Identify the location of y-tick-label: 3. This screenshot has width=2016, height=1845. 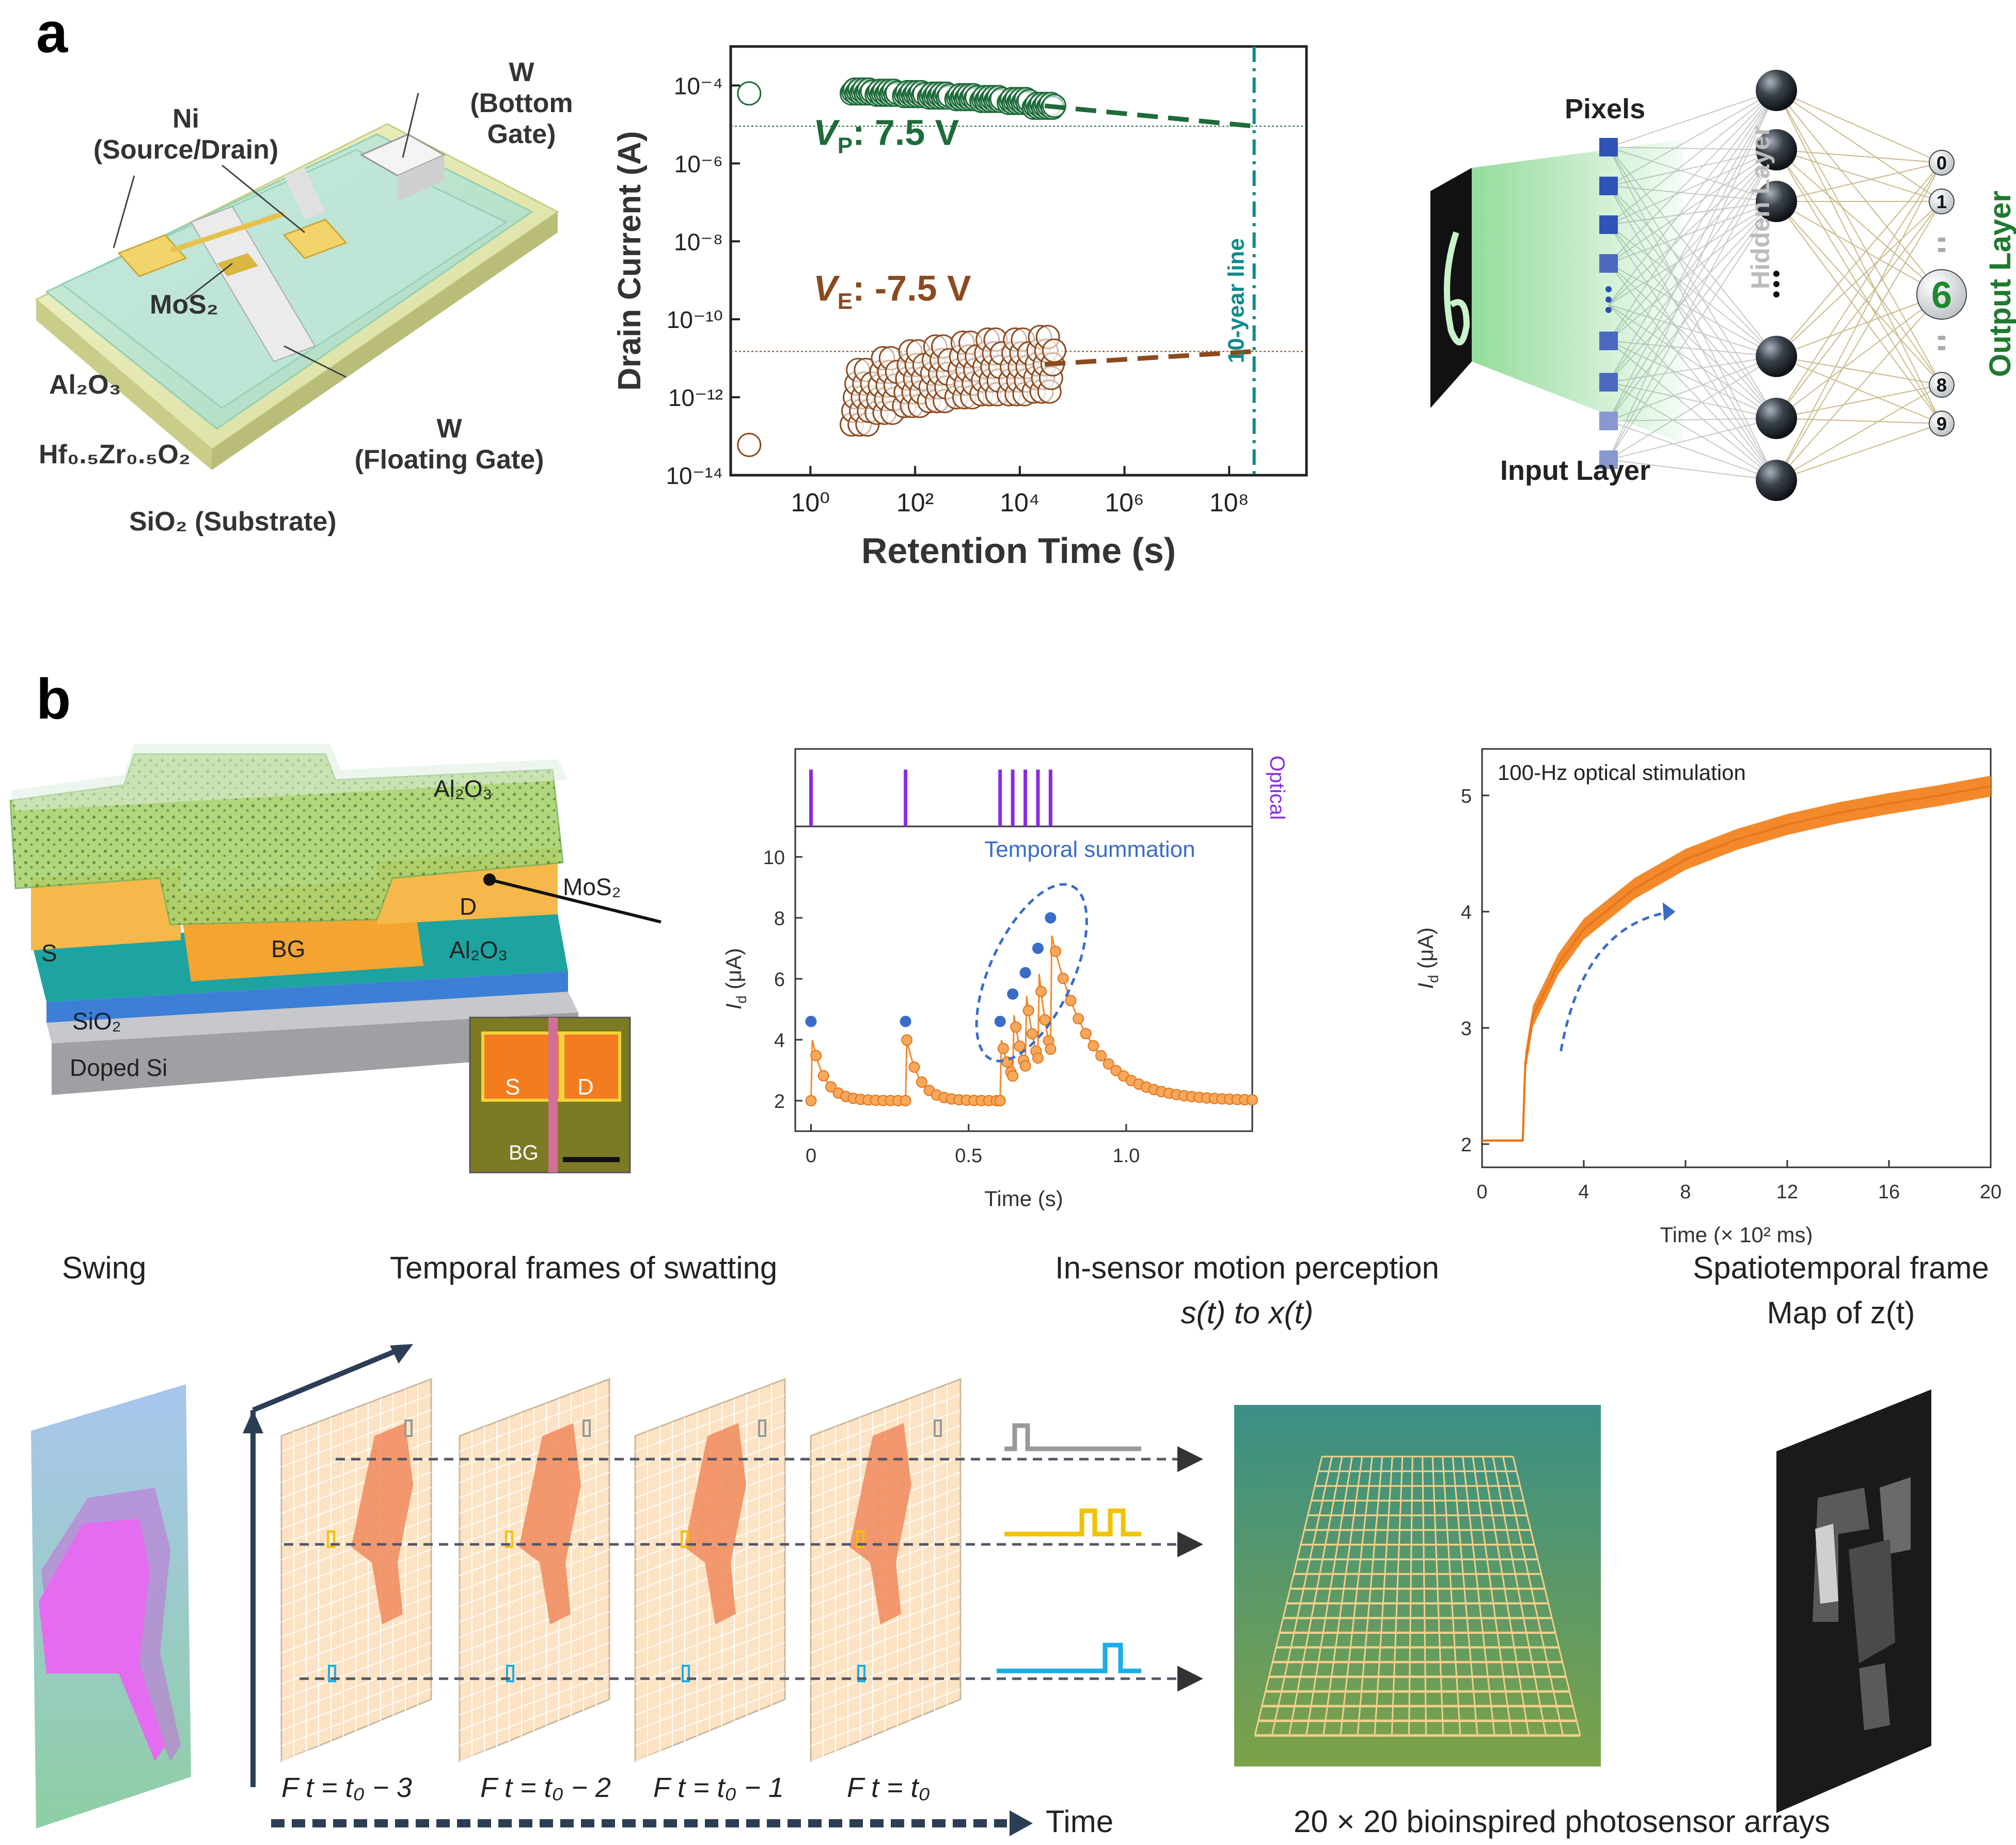
(1466, 1029).